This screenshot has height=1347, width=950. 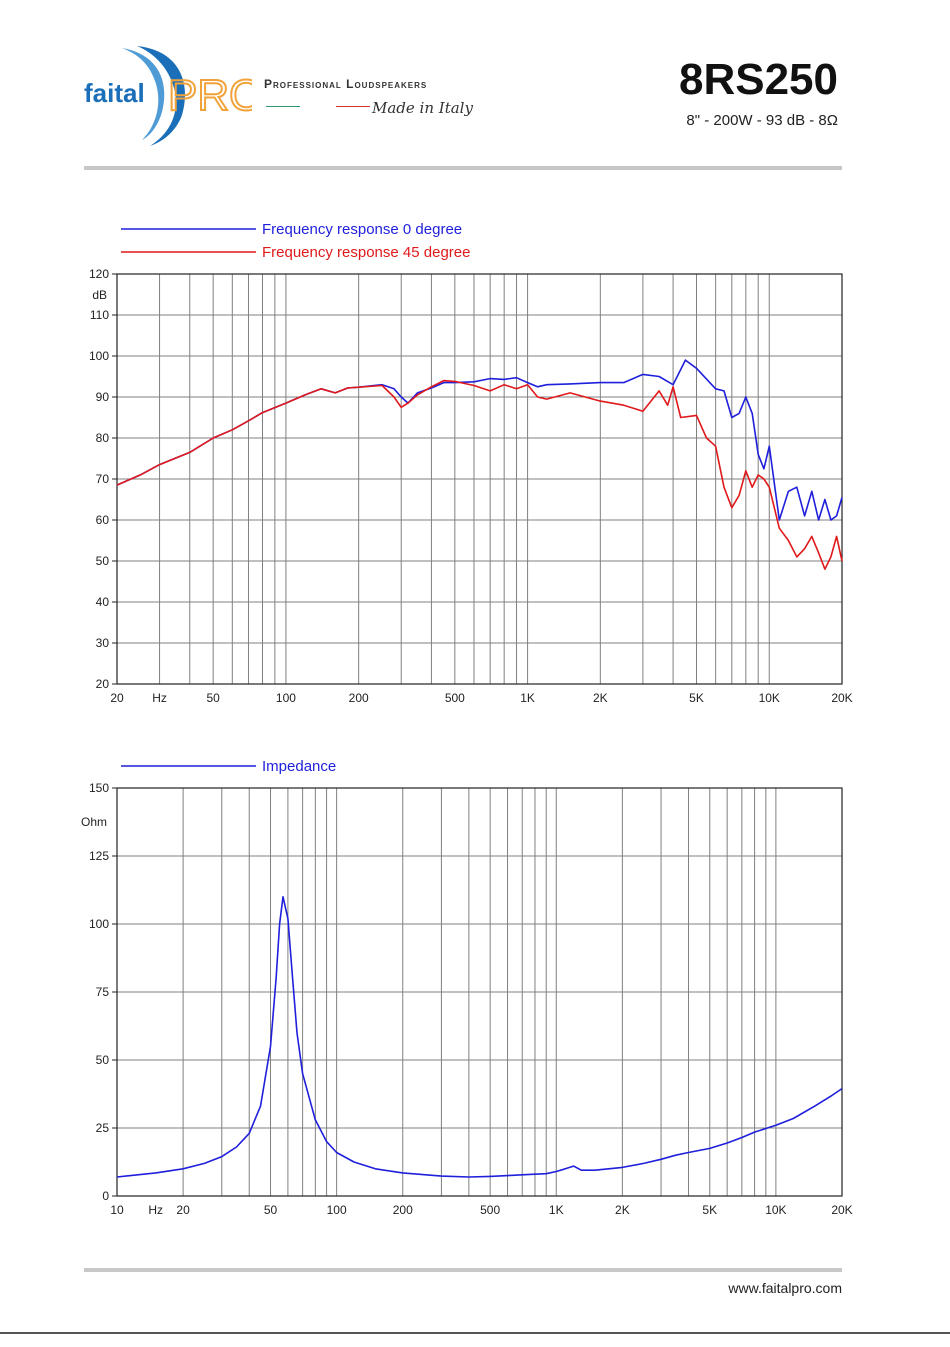 What do you see at coordinates (99, 924) in the screenshot?
I see `chart2-y-tick-label: 100` at bounding box center [99, 924].